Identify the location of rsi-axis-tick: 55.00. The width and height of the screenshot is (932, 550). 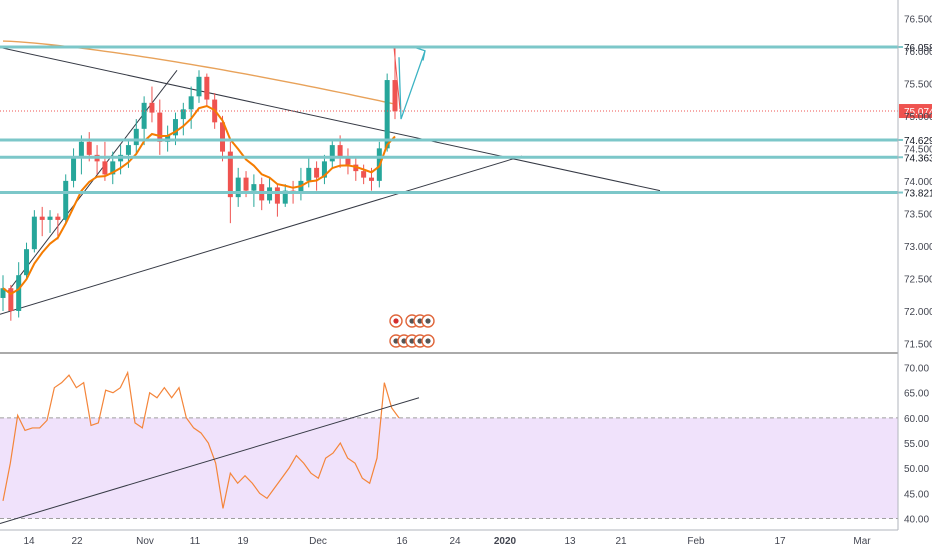
(916, 444).